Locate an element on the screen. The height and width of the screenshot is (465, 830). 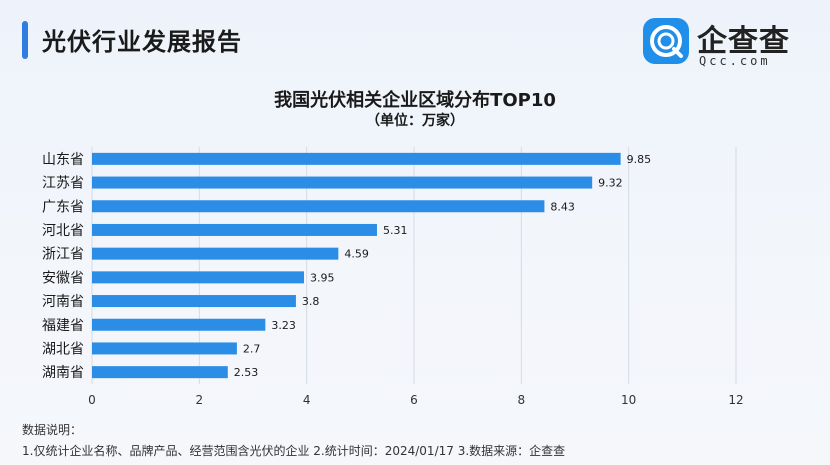
category-label: 湖南省 is located at coordinates (63, 373).